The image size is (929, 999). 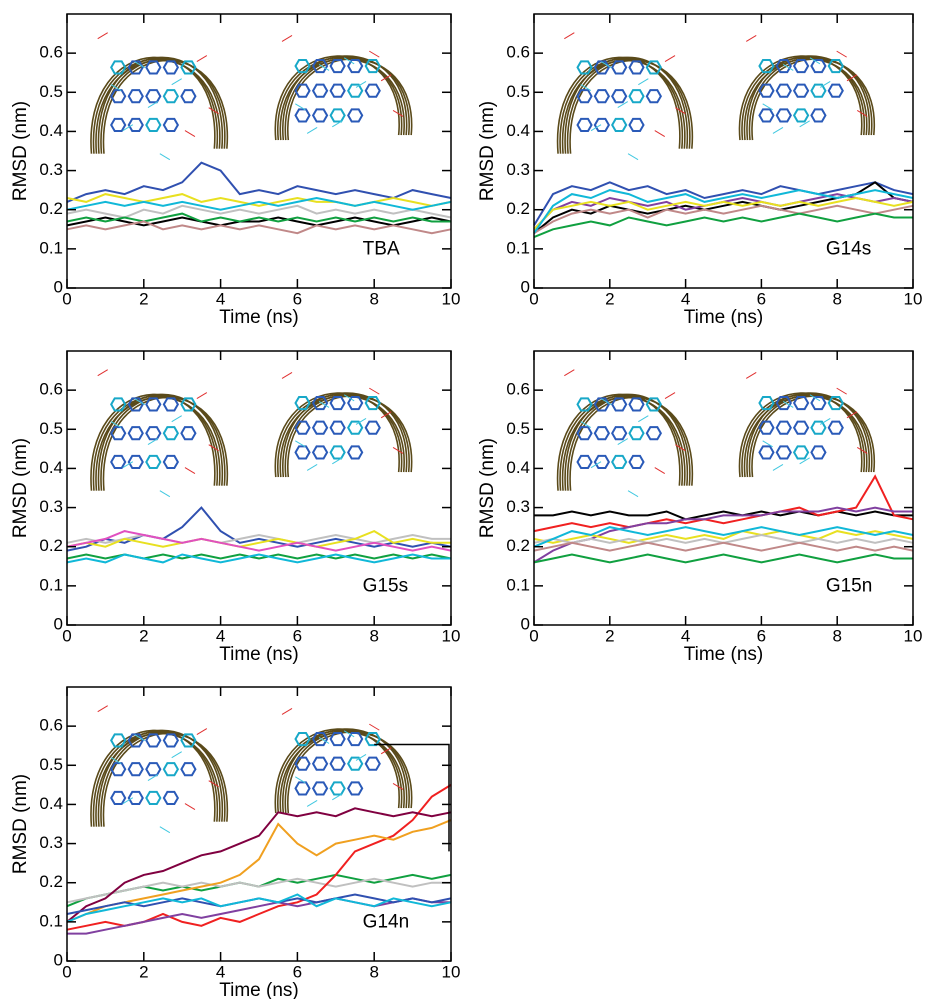 I want to click on x-tick-label: 8, so click(x=836, y=635).